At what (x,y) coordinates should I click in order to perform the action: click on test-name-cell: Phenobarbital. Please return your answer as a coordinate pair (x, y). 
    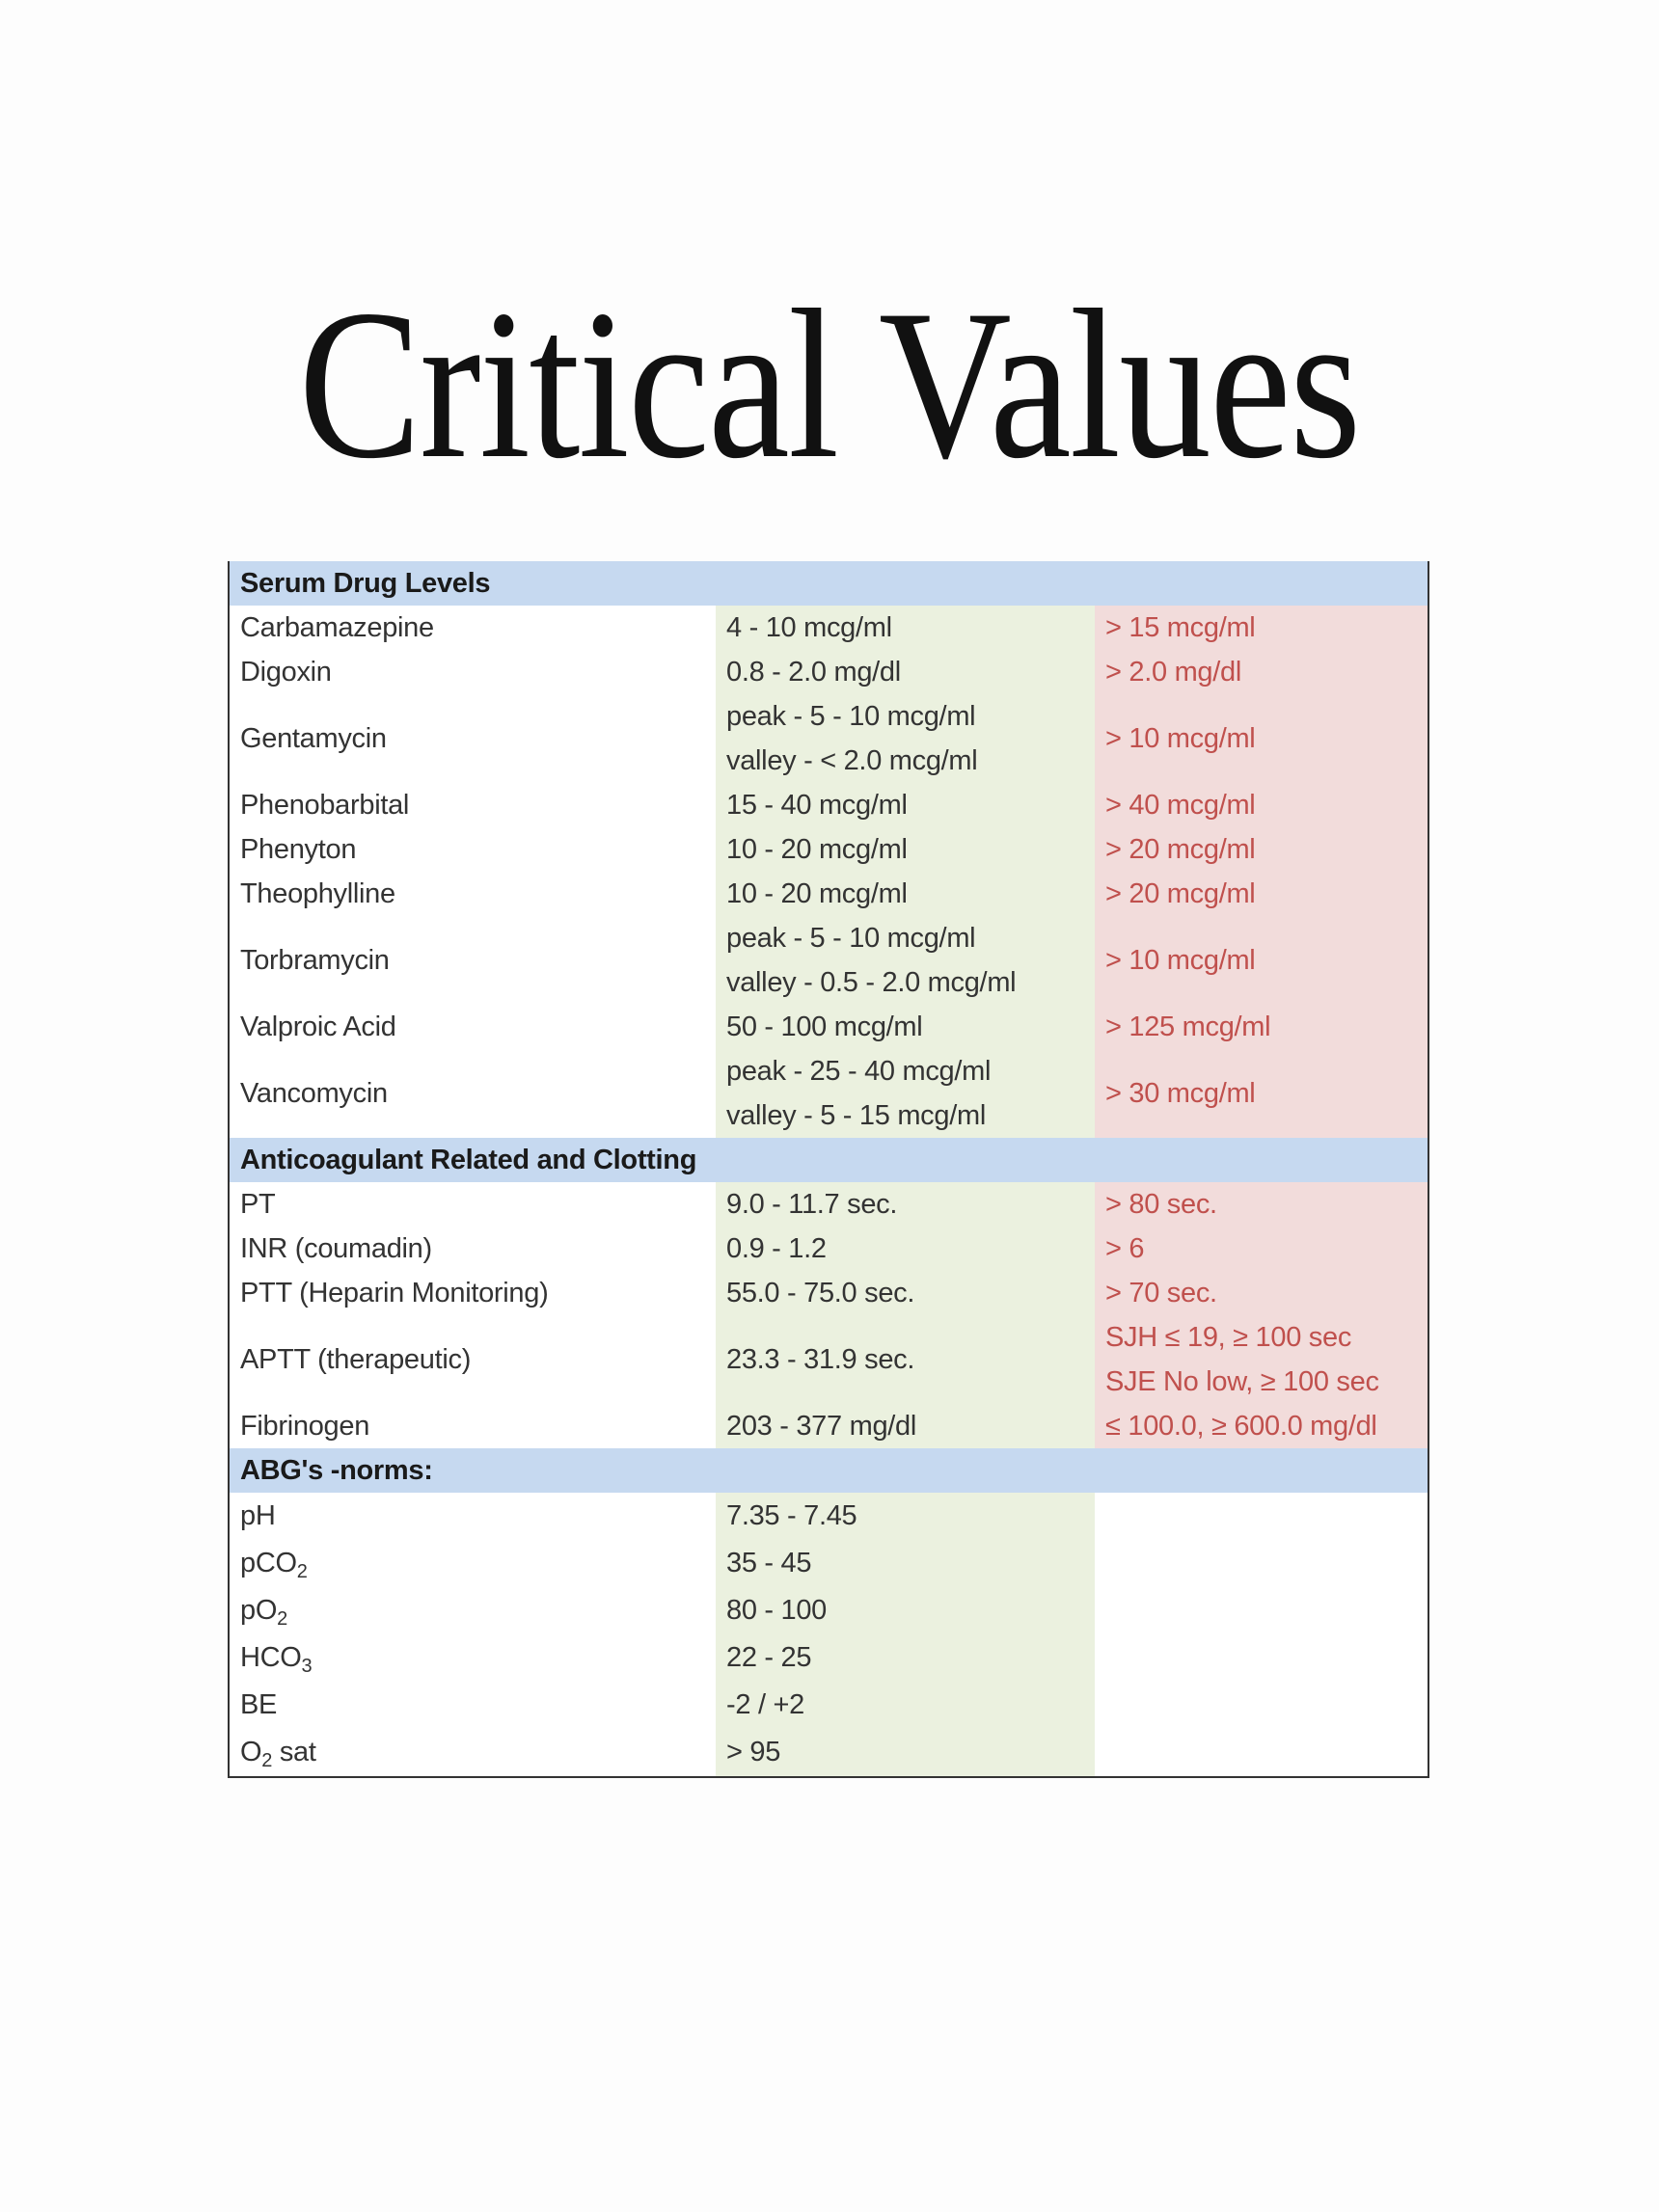
    Looking at the image, I should click on (473, 805).